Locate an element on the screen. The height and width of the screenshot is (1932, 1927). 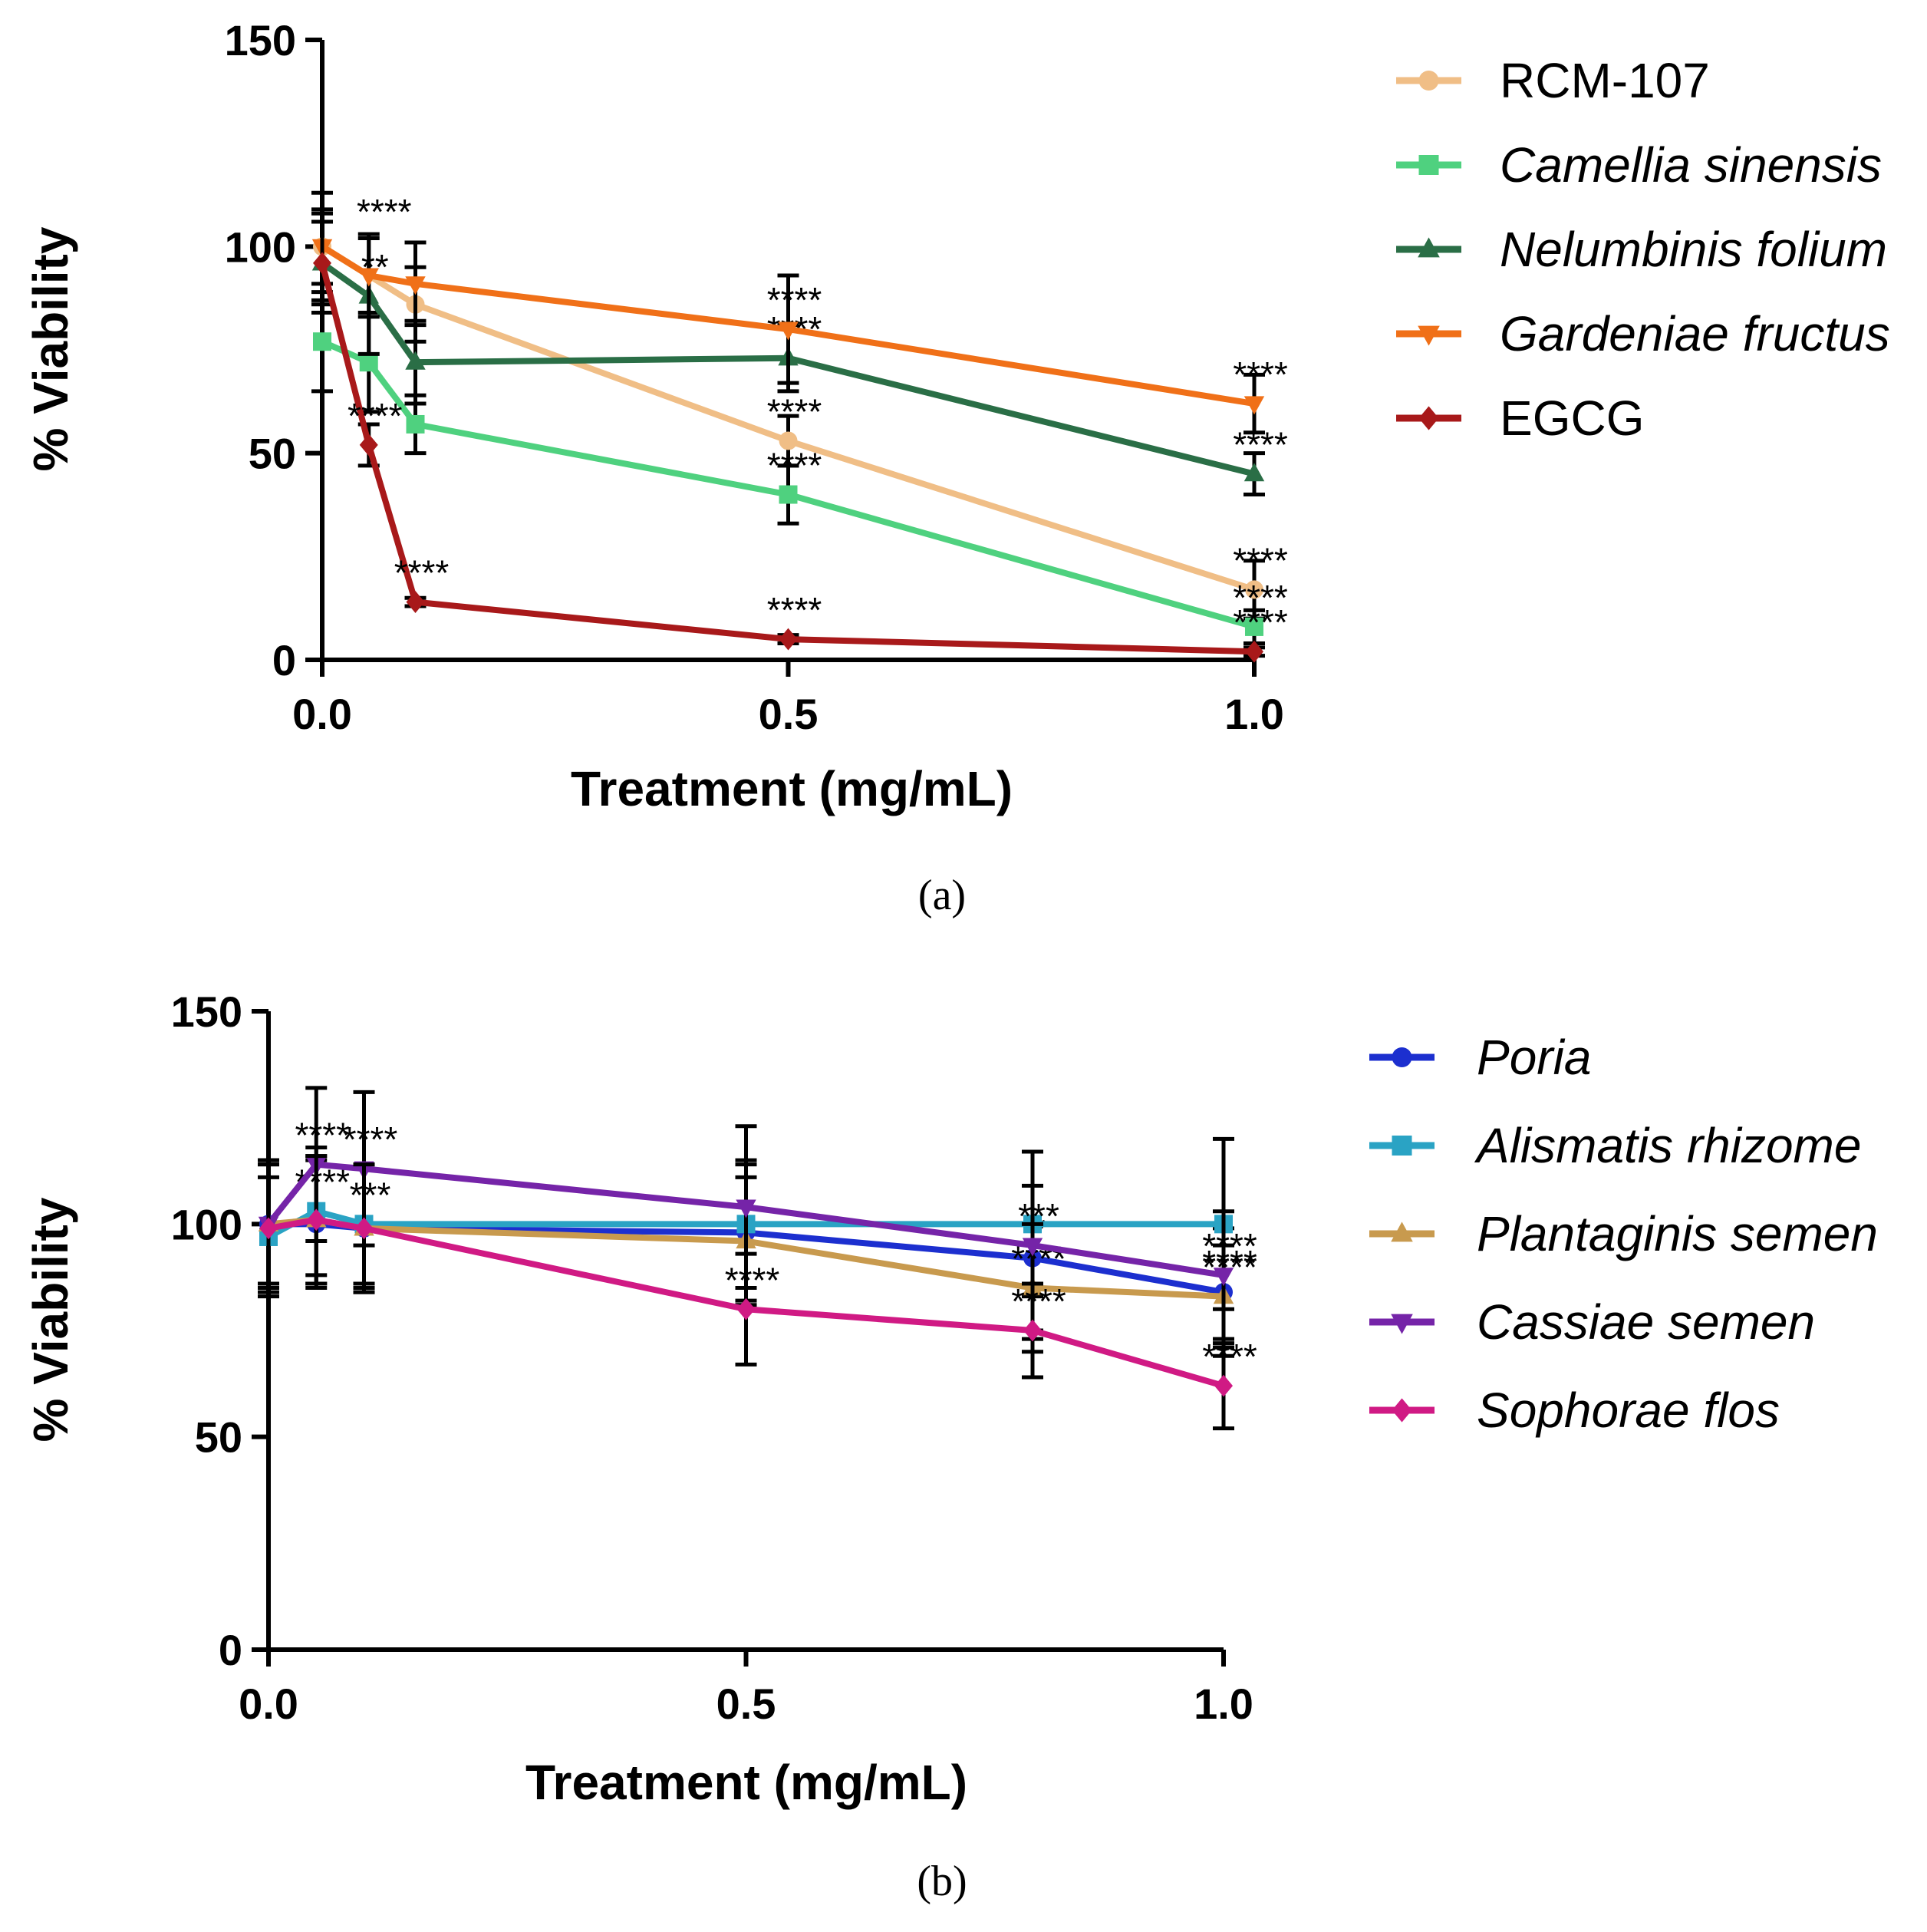
legend-item: Alismatis rhizome is located at coordinates (1615, 1146).